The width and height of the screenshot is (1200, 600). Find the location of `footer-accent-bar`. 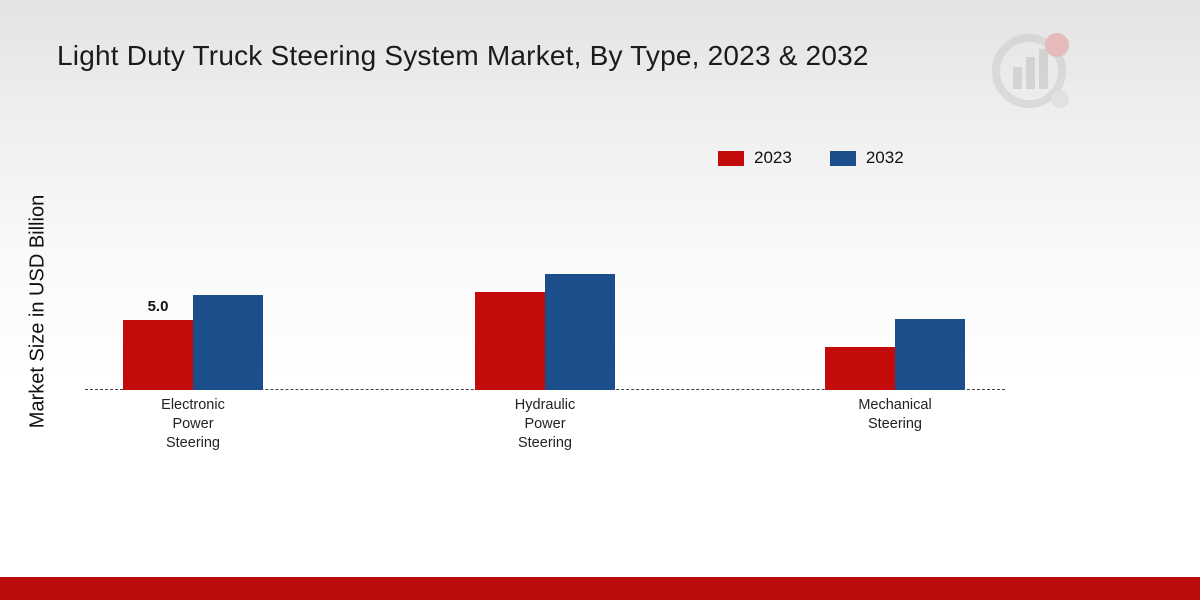

footer-accent-bar is located at coordinates (600, 588).